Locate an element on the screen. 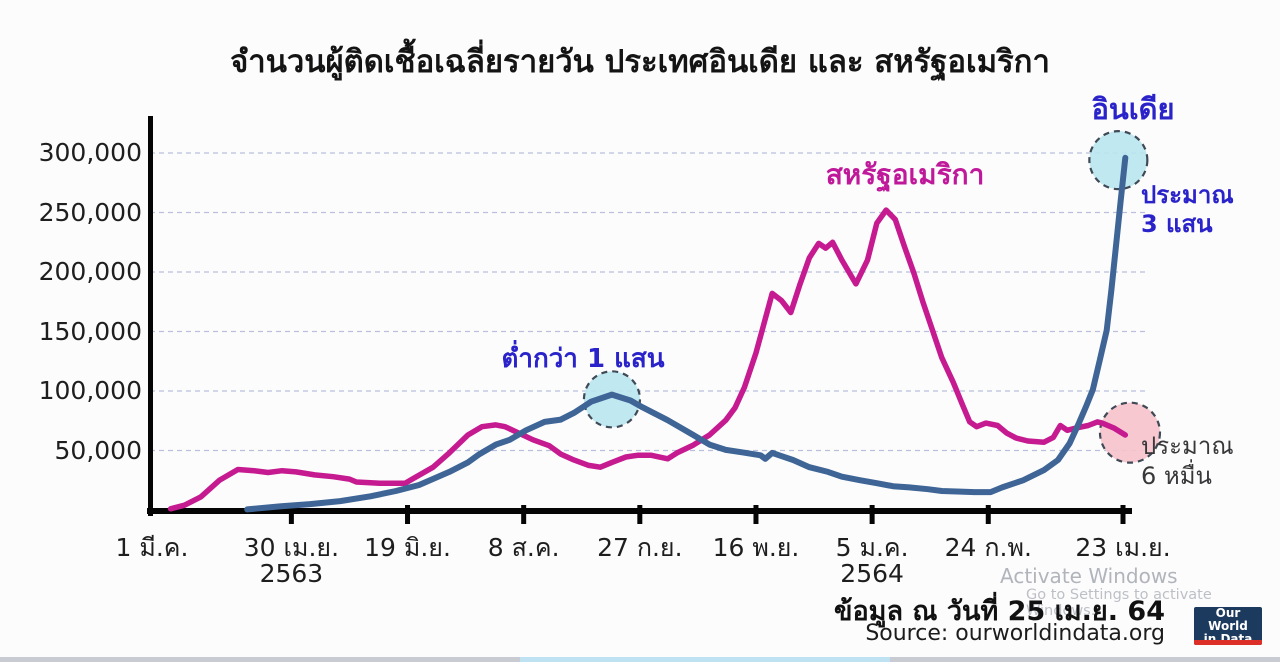 The image size is (1280, 662). owid-logo-red-stripe is located at coordinates (1228, 642).